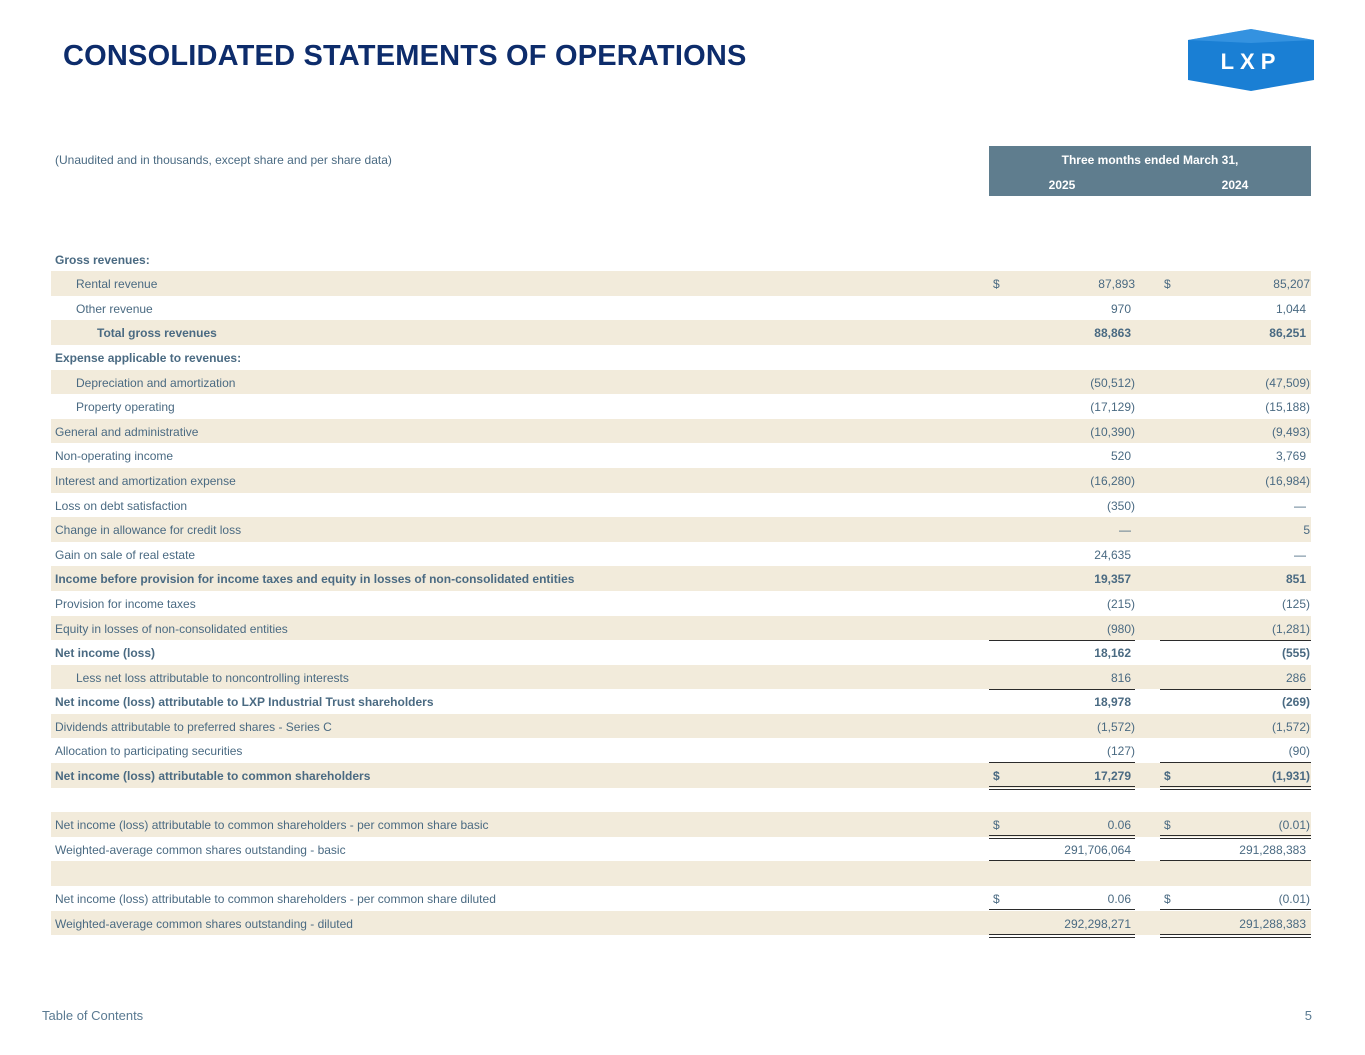 This screenshot has height=1055, width=1365. I want to click on row-label: Gain on sale of real estate, so click(125, 554).